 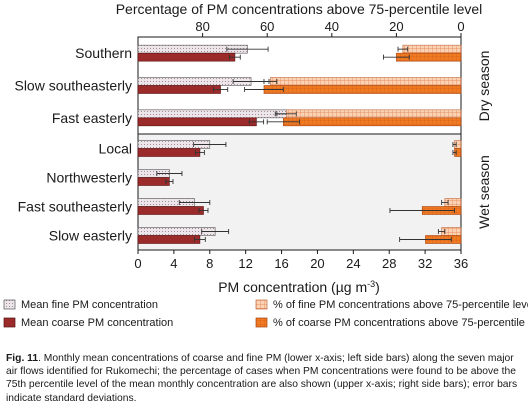 What do you see at coordinates (301, 260) in the screenshot?
I see `bottom-axis-ticks: 0 4 8 12 16 20 24 28 32 36` at bounding box center [301, 260].